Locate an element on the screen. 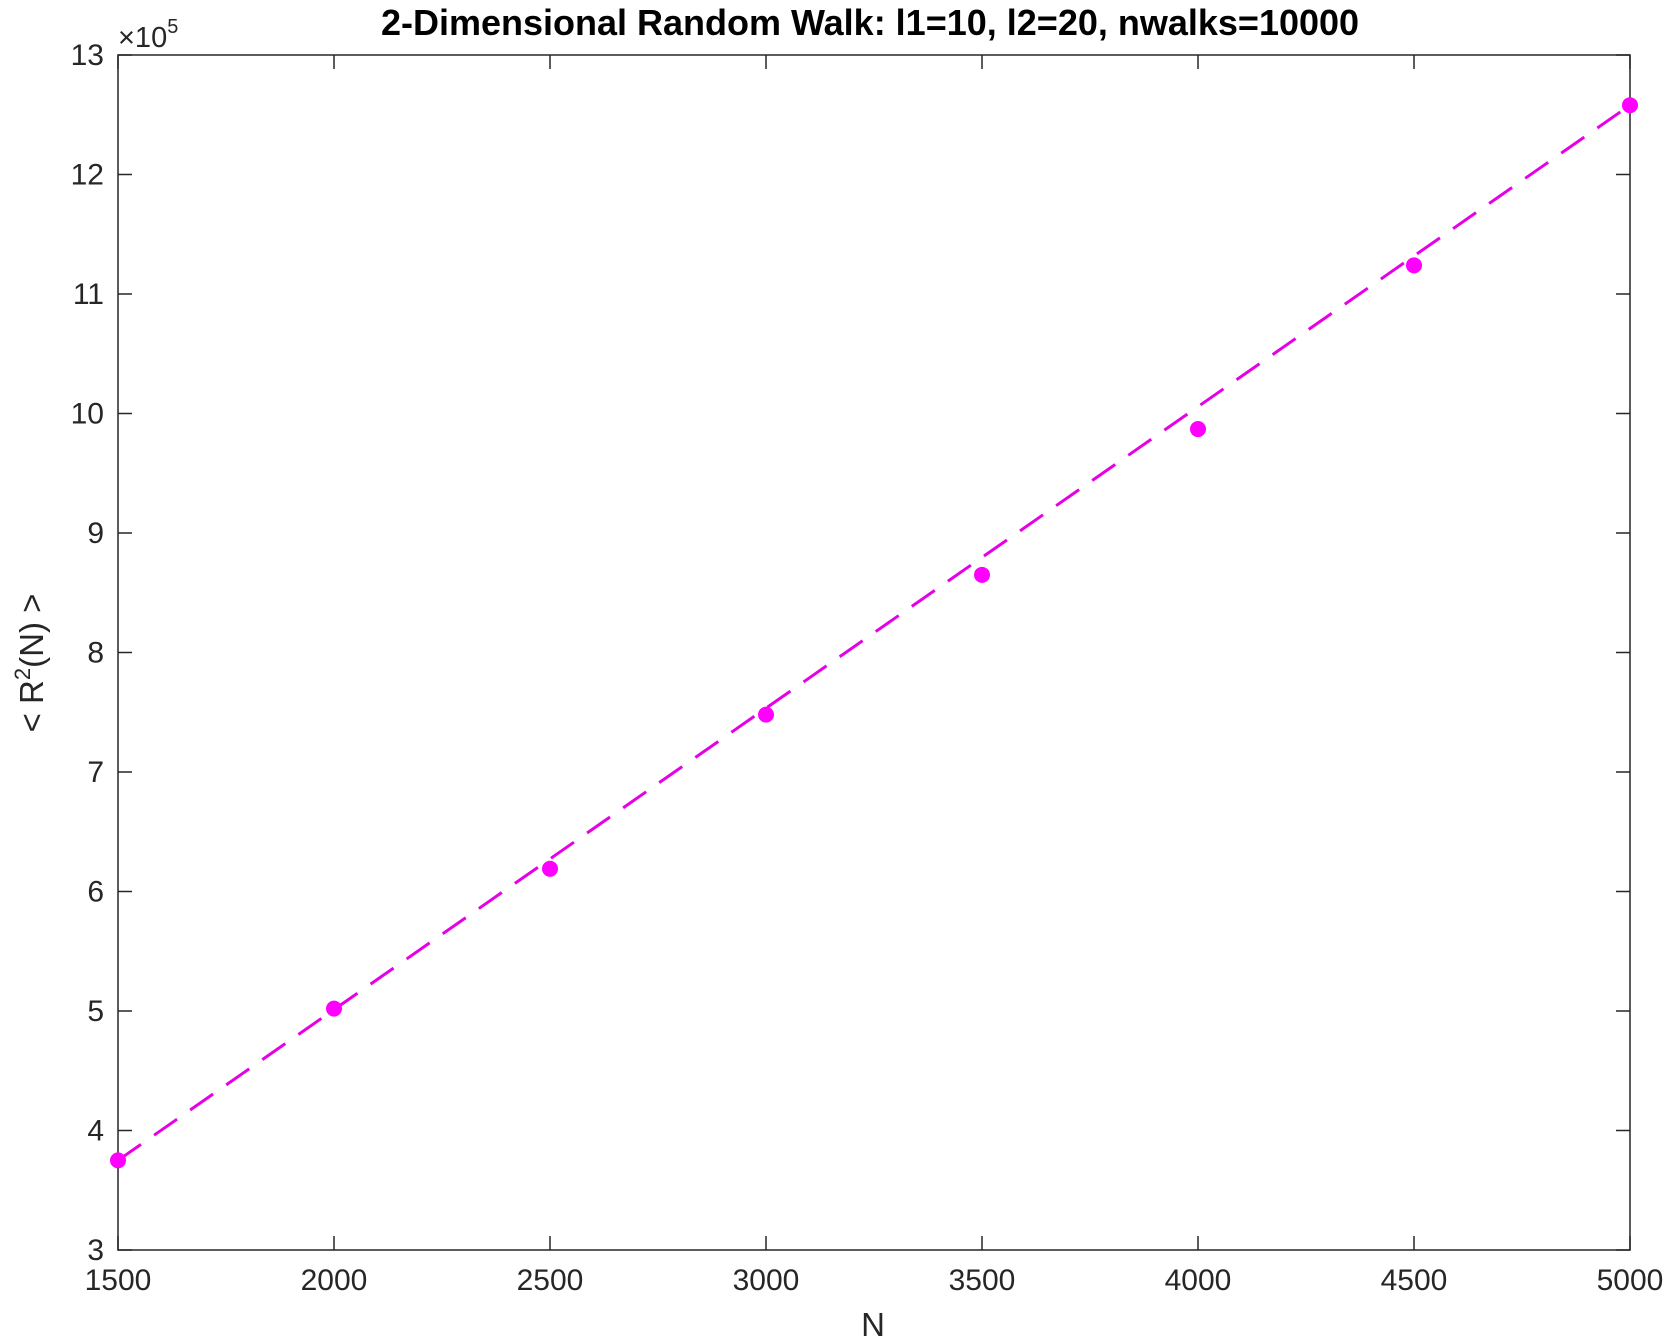 This screenshot has width=1670, height=1340. y-axis-exponent-power: 5 is located at coordinates (172, 27).